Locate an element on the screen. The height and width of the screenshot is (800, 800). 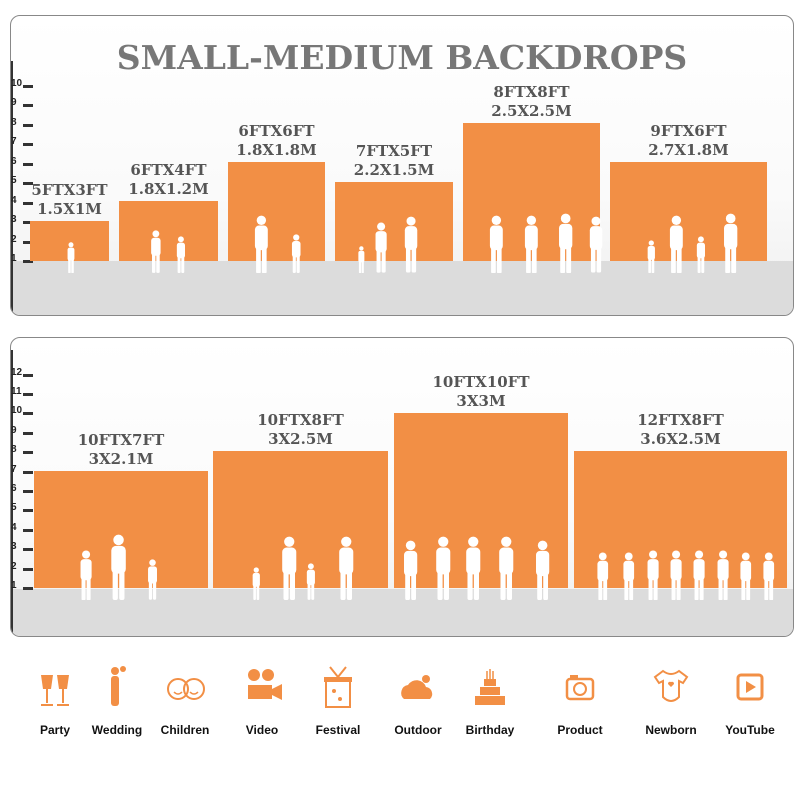
axis-tick-label: 7 is located at coordinates (14, 469).